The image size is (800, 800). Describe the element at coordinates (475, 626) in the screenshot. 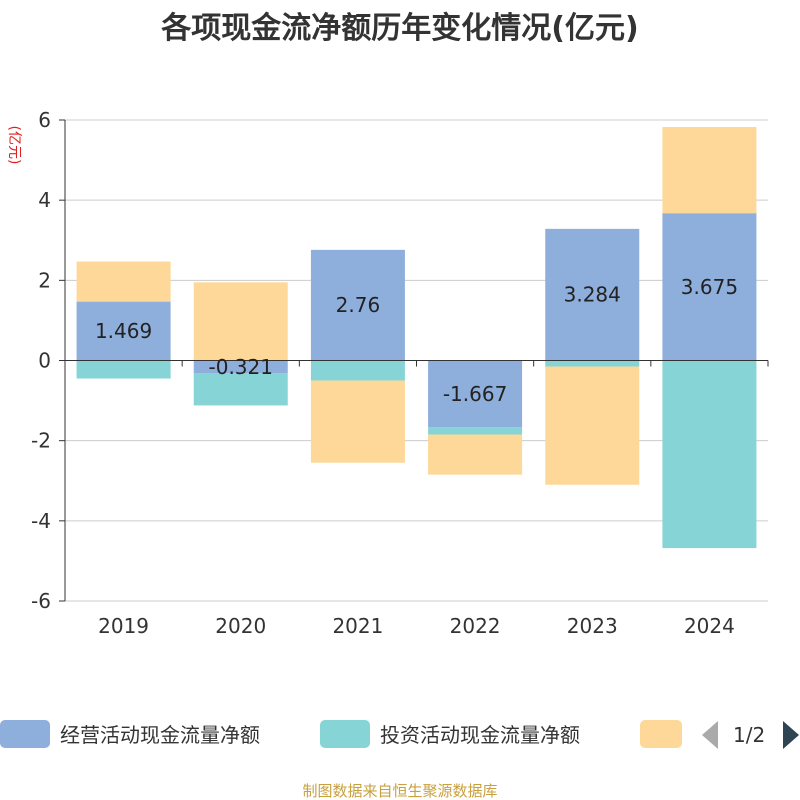

I see `x-tick-label: 2022` at that location.